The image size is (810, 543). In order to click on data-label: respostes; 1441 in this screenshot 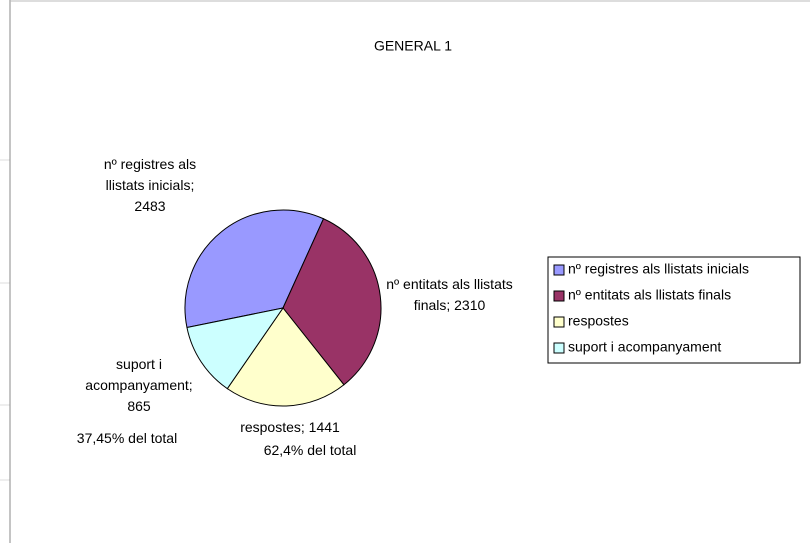, I will do `click(290, 427)`.